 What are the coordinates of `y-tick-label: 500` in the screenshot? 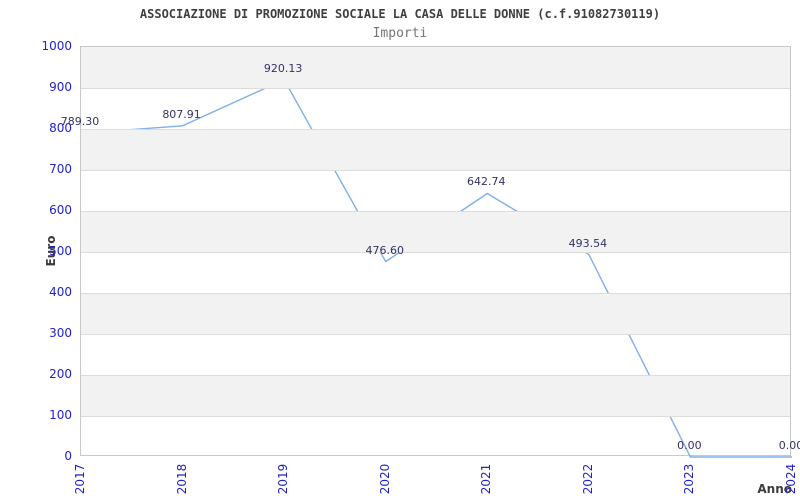 It's located at (60, 251).